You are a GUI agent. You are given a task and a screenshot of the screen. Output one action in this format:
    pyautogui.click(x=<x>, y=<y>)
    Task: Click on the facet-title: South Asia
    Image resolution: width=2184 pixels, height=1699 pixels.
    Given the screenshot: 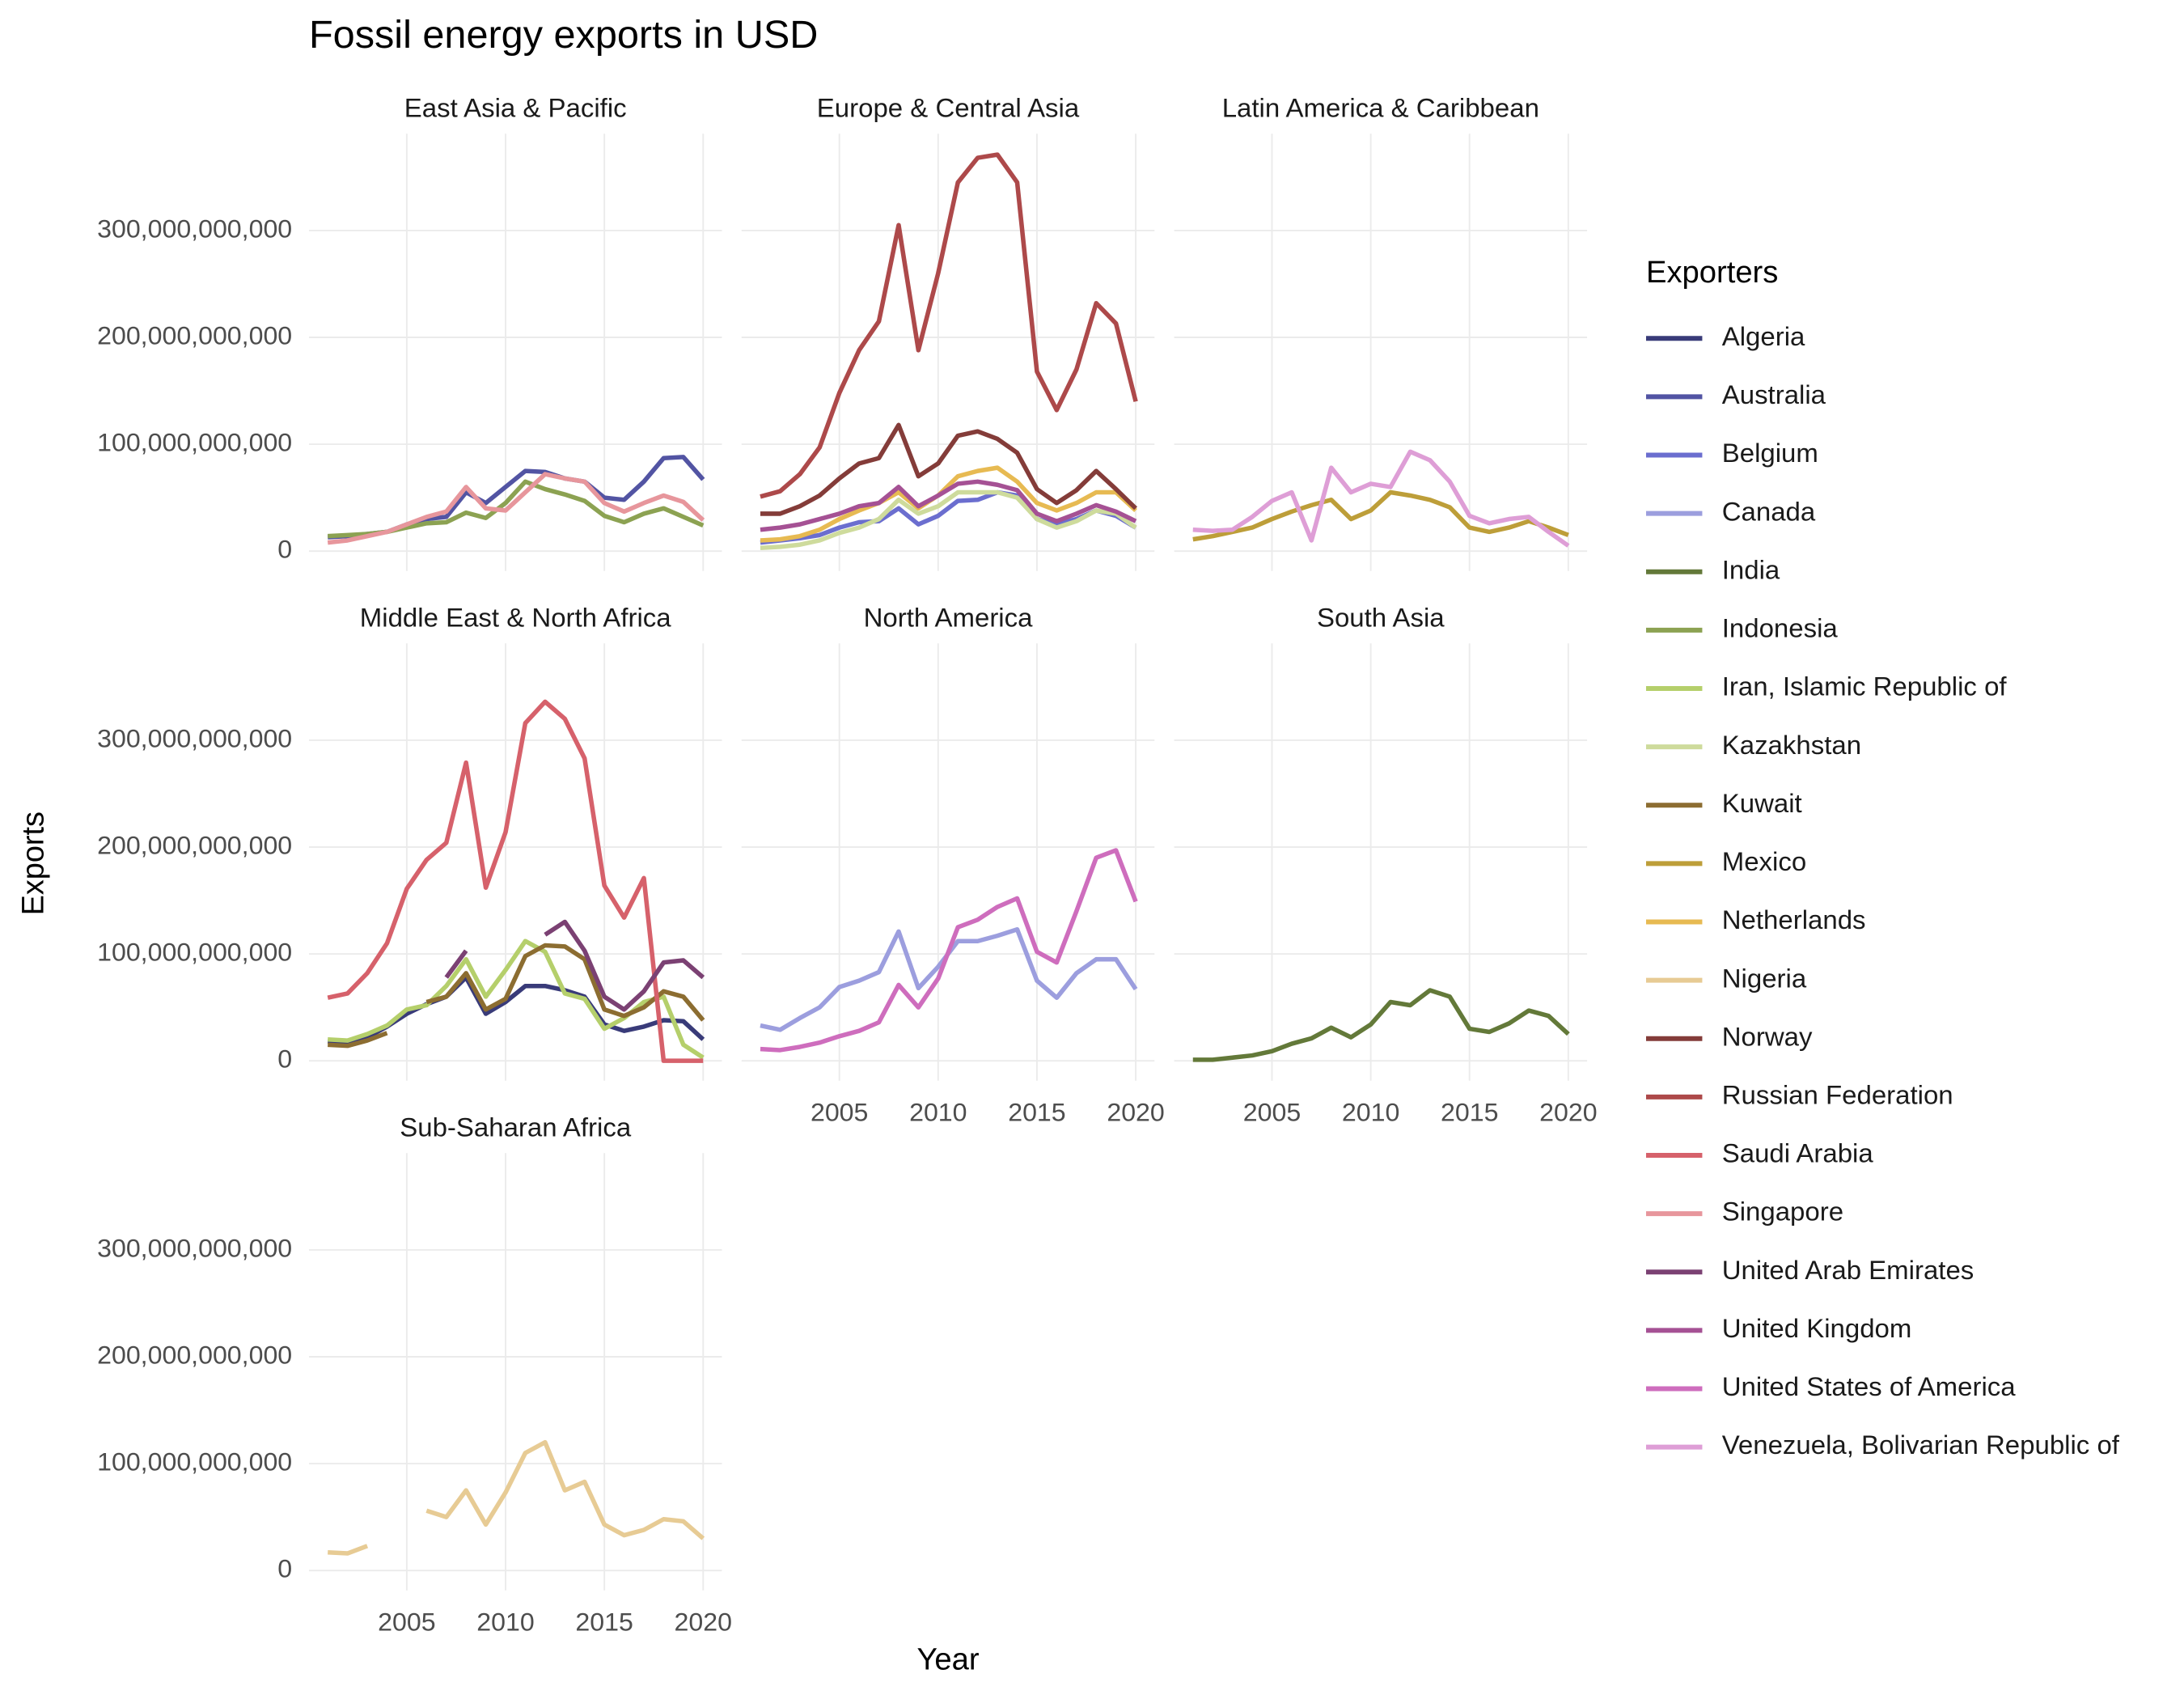 What is the action you would take?
    pyautogui.click(x=1381, y=618)
    